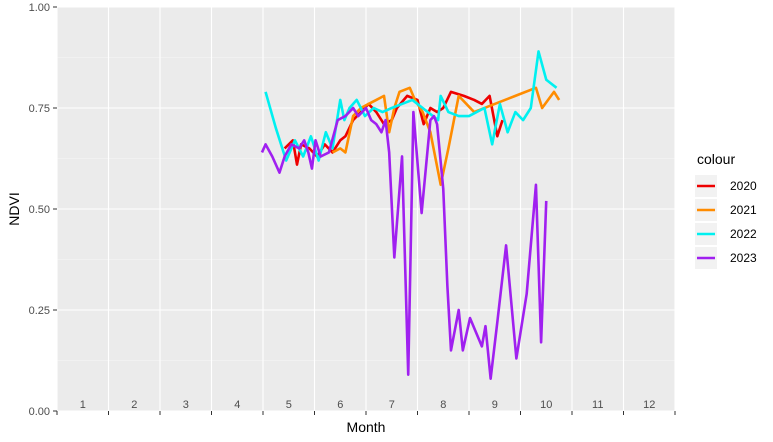 This screenshot has width=773, height=442. Describe the element at coordinates (39, 311) in the screenshot. I see `y-tick-label: 0.25` at that location.